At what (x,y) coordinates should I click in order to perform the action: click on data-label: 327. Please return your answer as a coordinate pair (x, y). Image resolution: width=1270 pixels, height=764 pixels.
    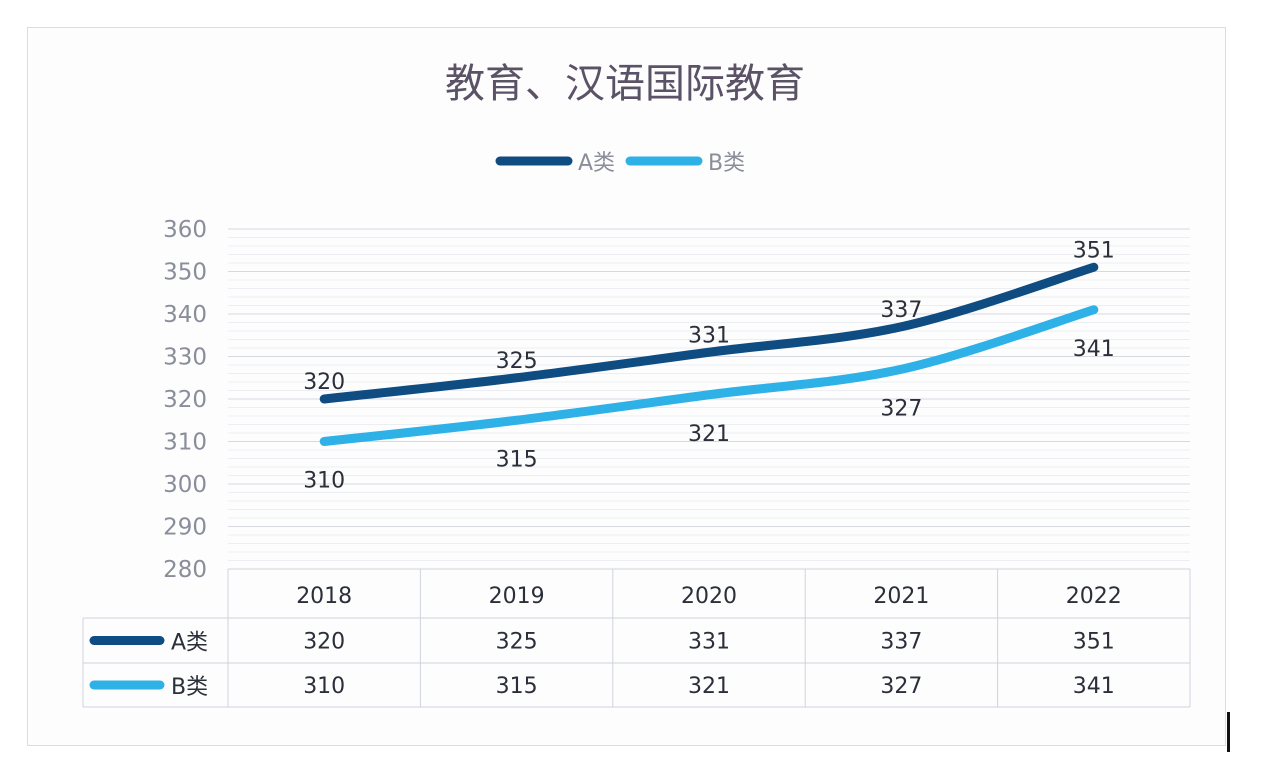
    Looking at the image, I should click on (901, 408).